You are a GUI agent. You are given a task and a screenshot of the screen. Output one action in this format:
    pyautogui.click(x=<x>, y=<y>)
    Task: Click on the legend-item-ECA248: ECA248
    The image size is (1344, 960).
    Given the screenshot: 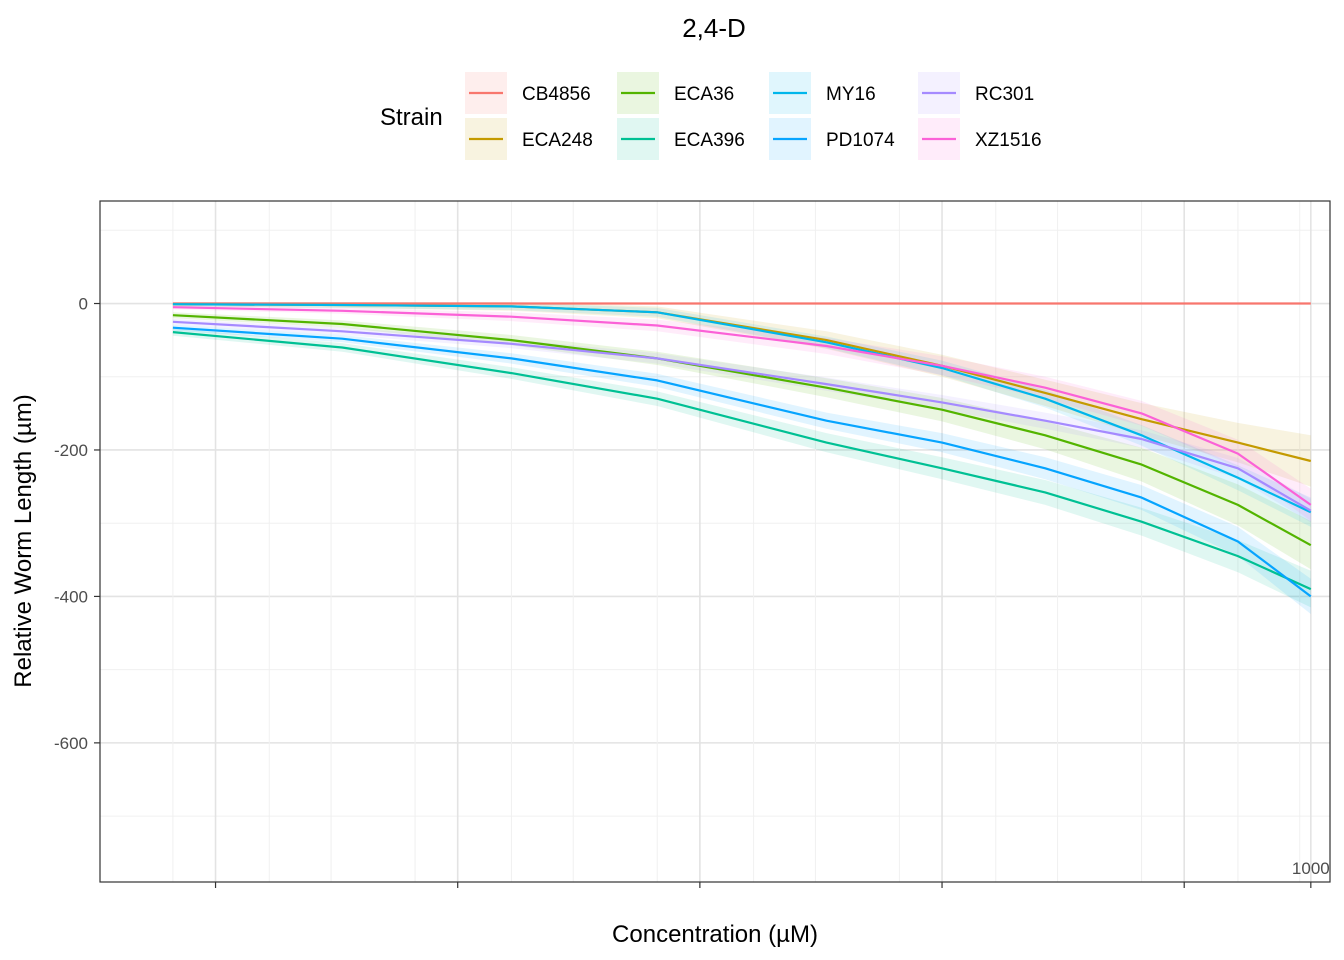 What is the action you would take?
    pyautogui.click(x=529, y=139)
    